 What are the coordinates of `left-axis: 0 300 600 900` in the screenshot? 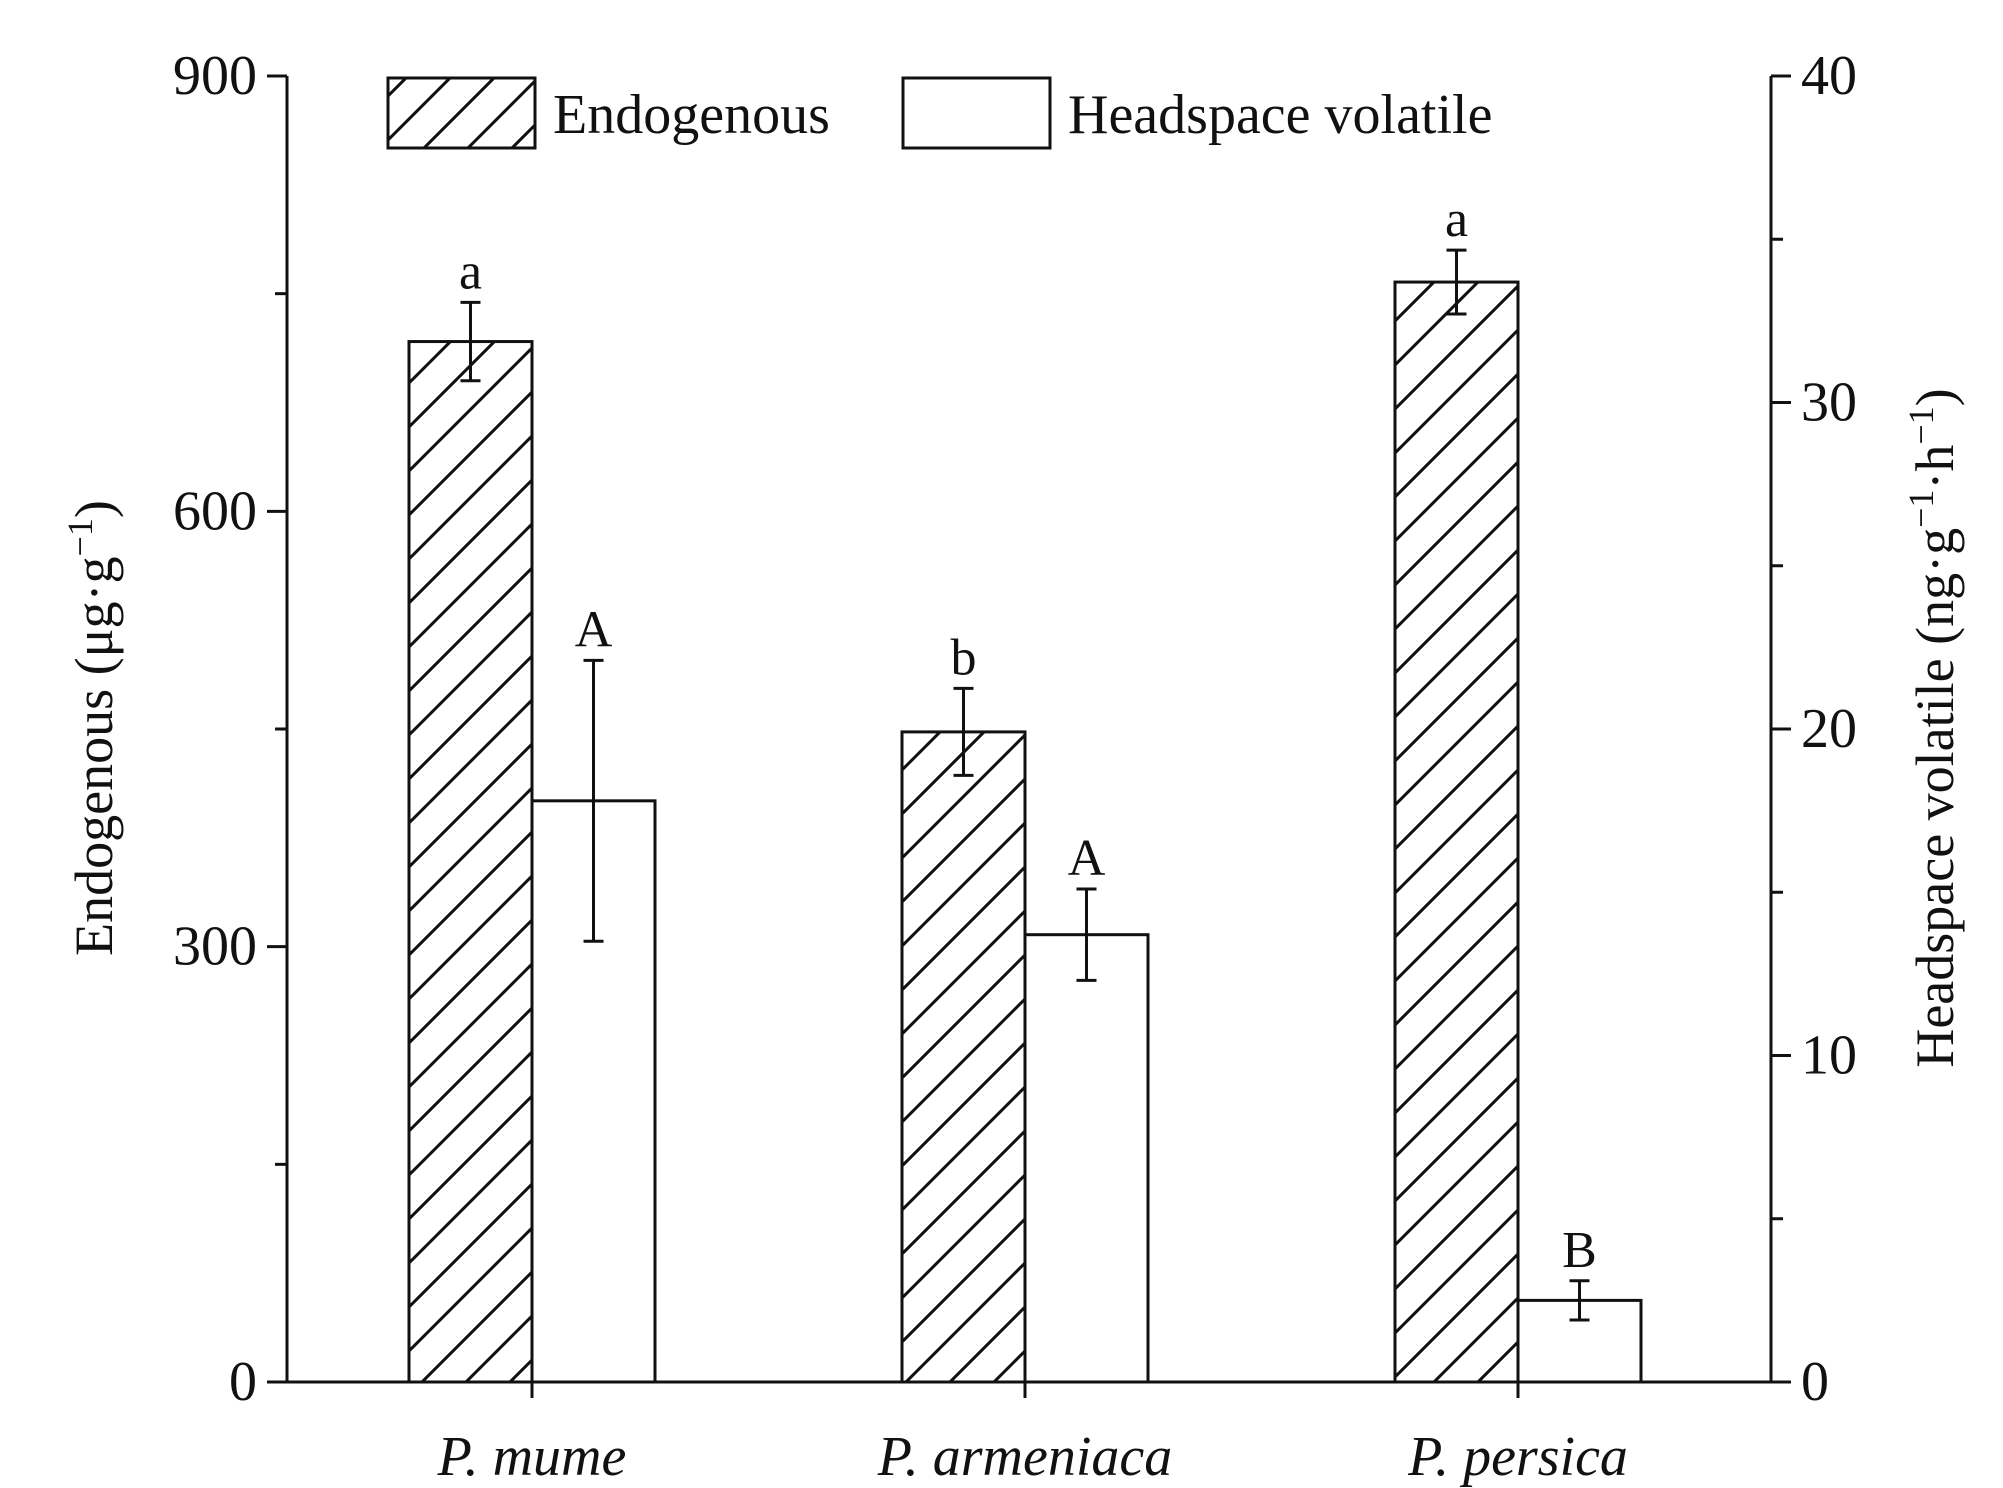 It's located at (231, 729).